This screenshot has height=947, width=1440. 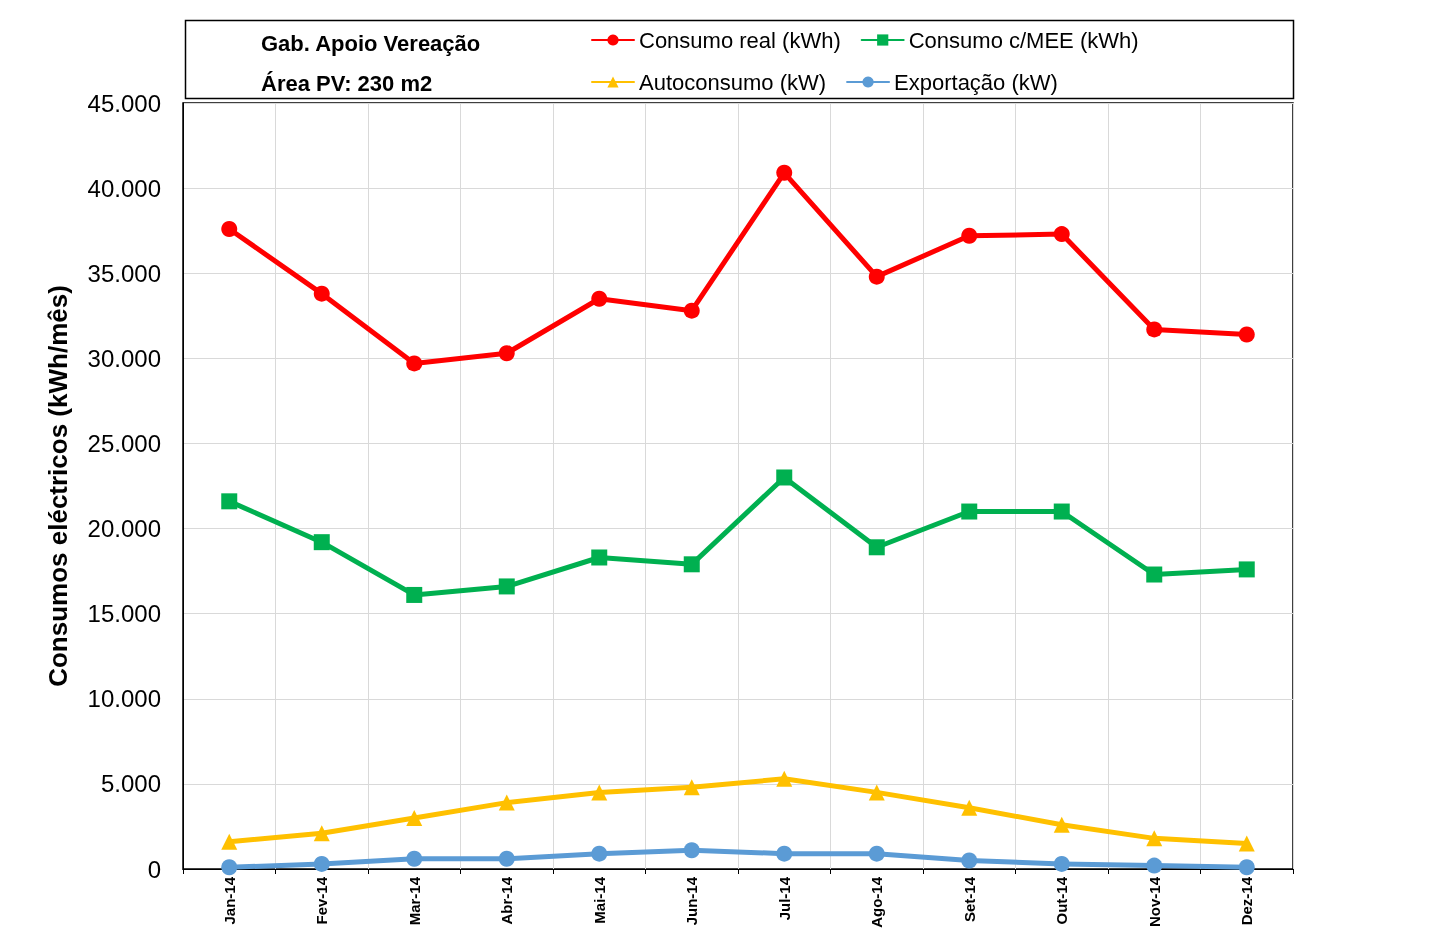 I want to click on y-axis-title: Consumos eléctricos (kWh/mês), so click(x=58, y=486).